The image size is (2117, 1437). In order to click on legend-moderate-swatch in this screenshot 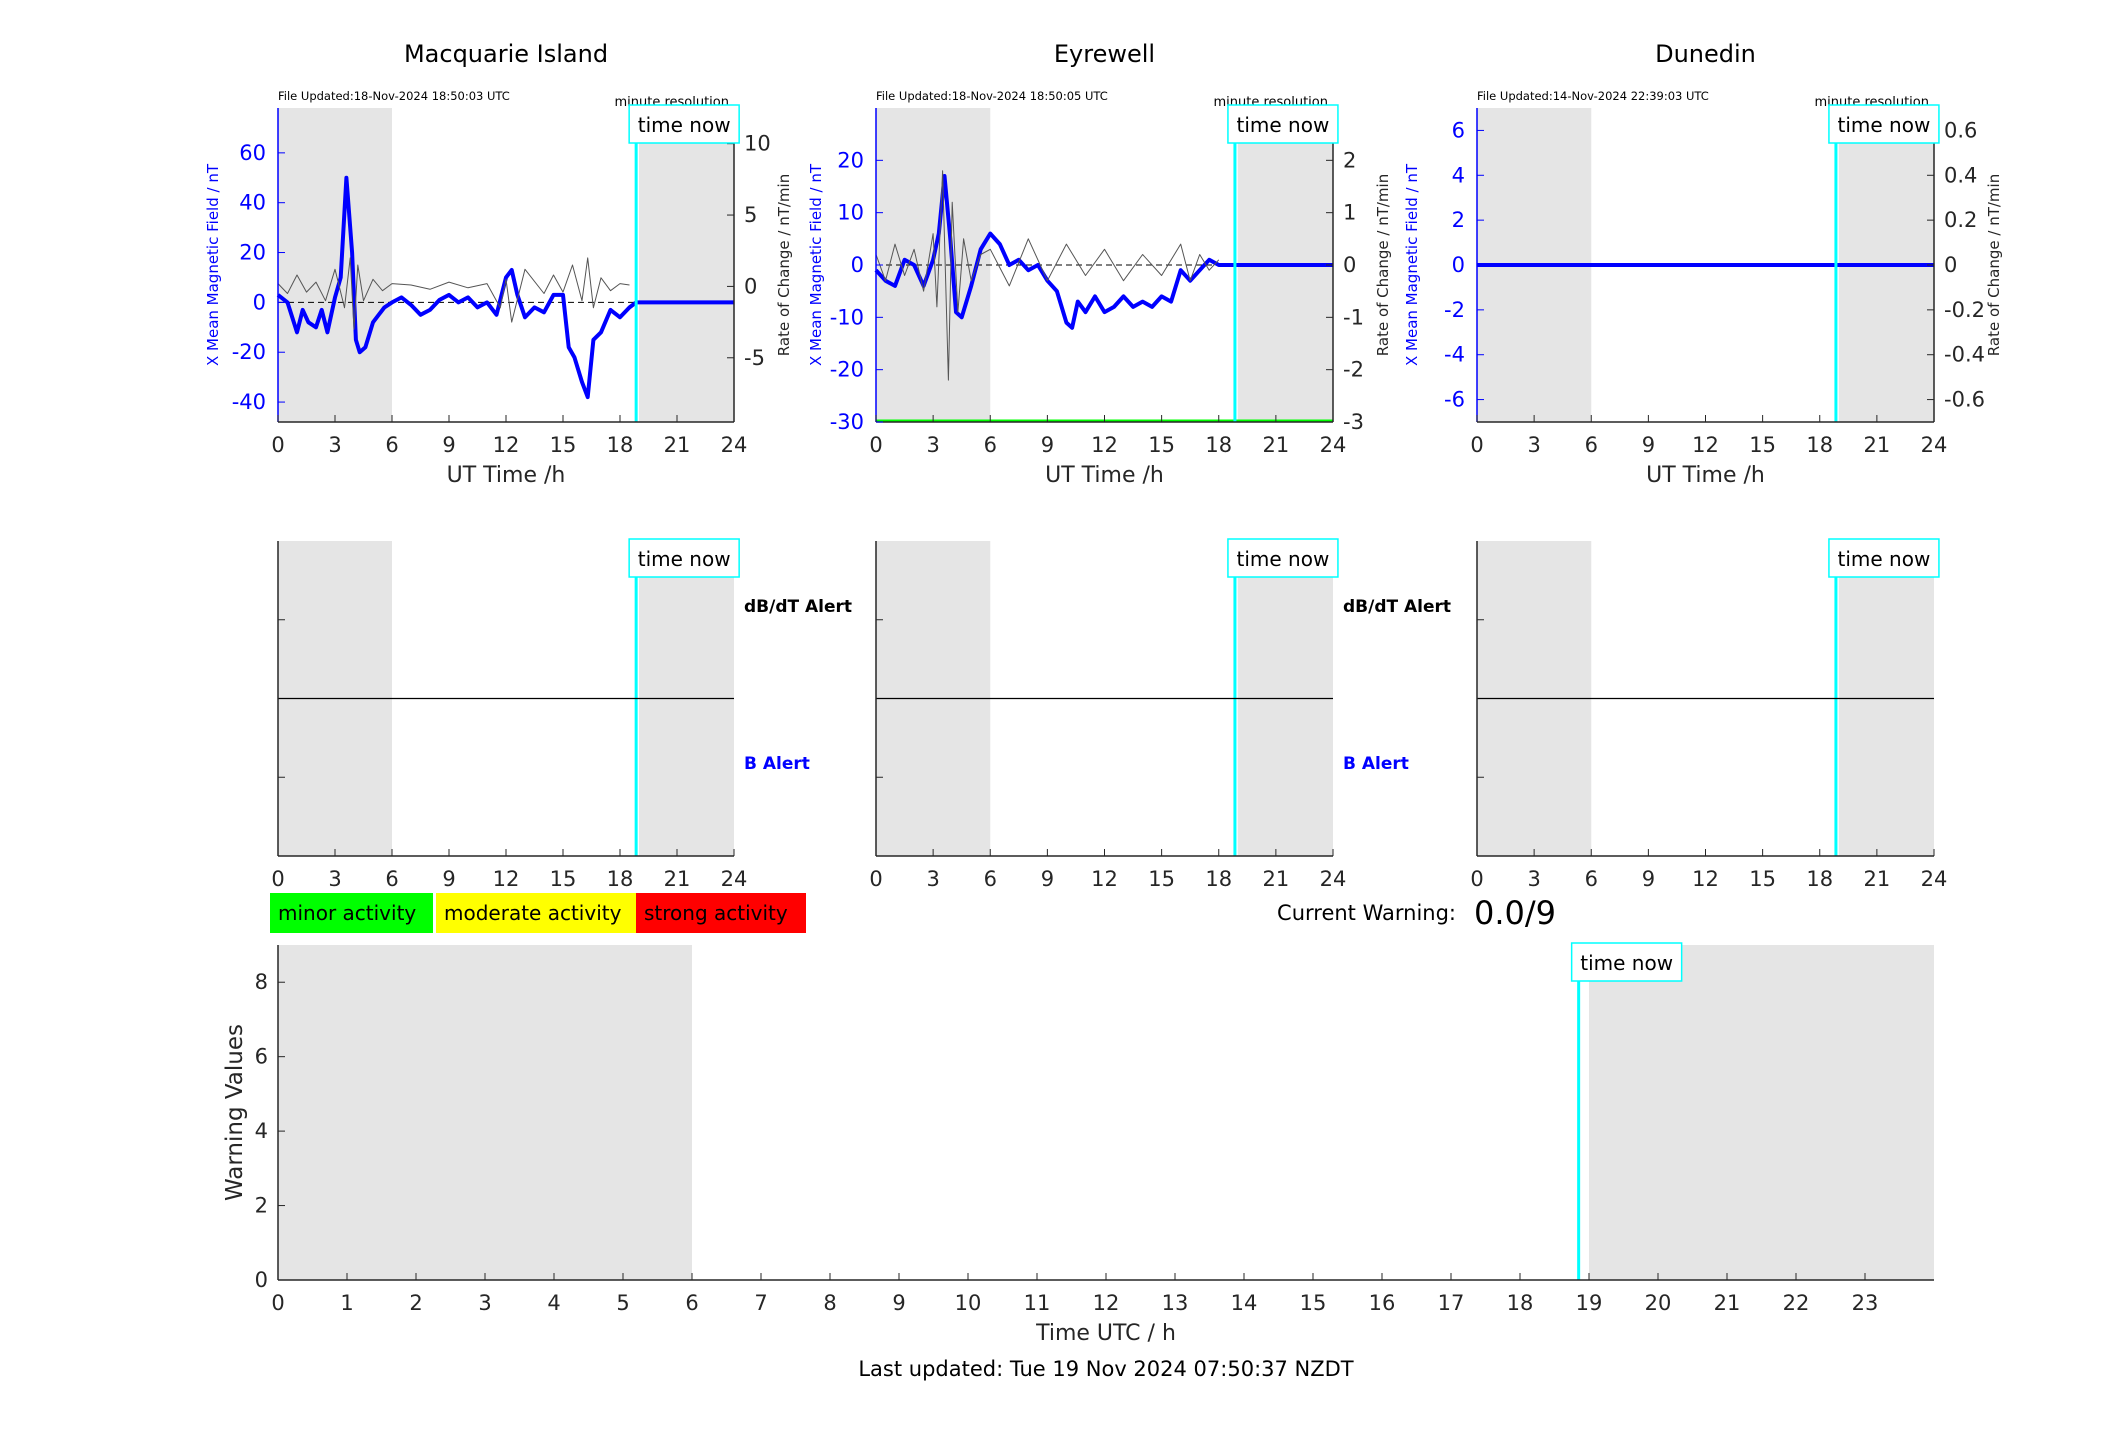, I will do `click(536, 913)`.